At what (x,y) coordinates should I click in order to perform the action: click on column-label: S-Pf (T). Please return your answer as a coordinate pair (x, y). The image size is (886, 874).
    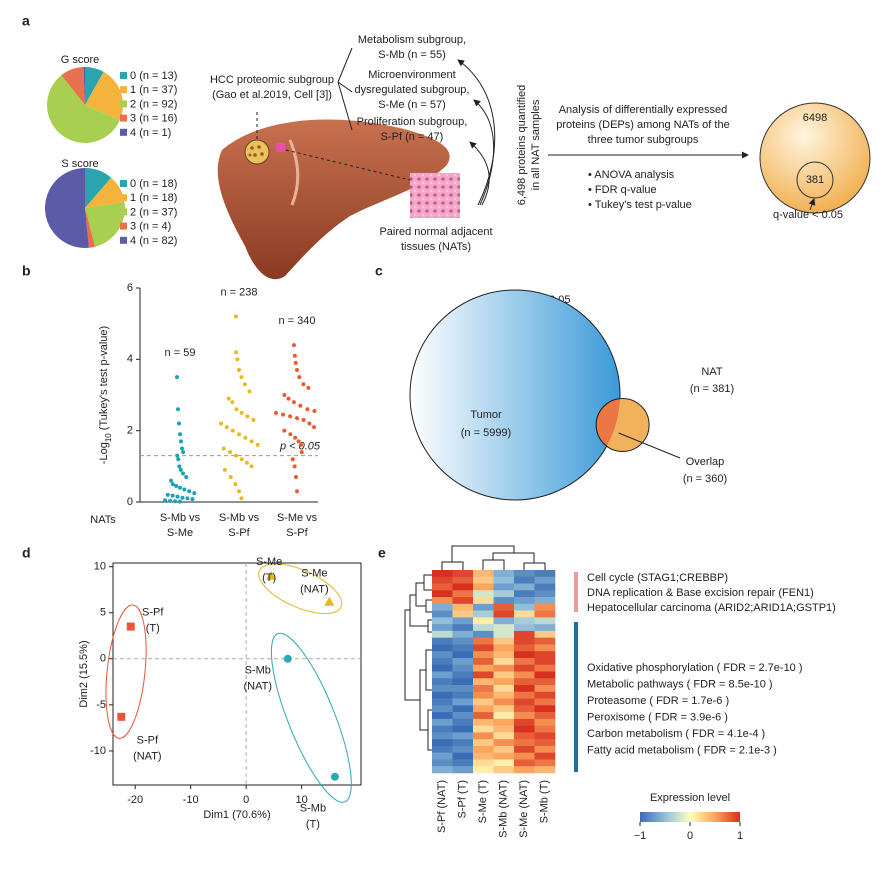
    Looking at the image, I should click on (463, 799).